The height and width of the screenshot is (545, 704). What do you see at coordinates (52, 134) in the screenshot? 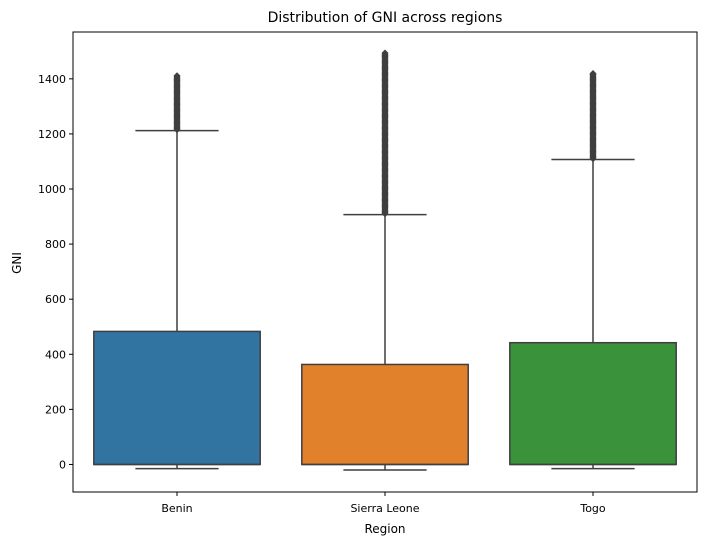
I see `y-tick-label: 1200` at bounding box center [52, 134].